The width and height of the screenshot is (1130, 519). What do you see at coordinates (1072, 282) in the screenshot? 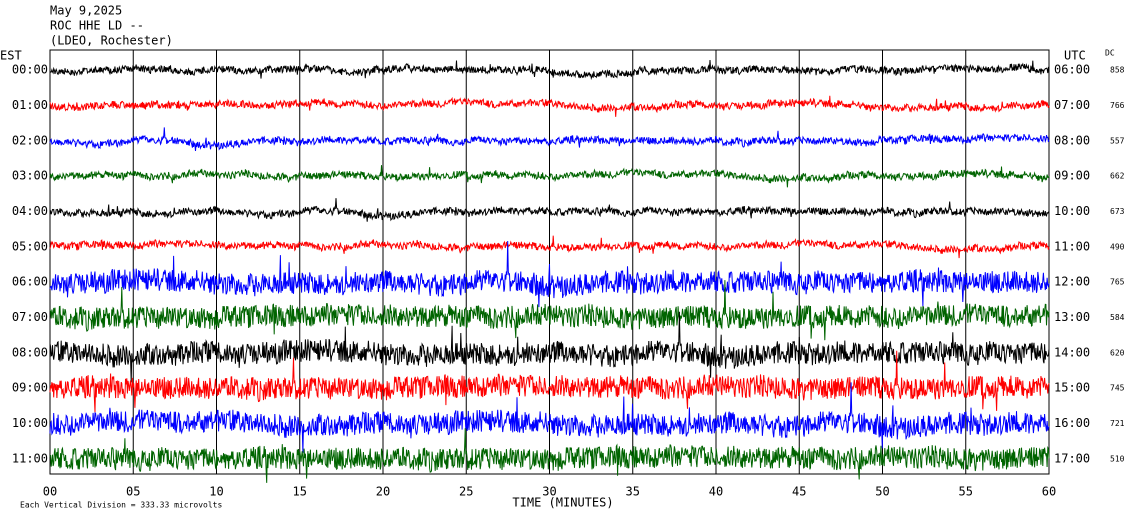
I see `utc-label: 12:00` at bounding box center [1072, 282].